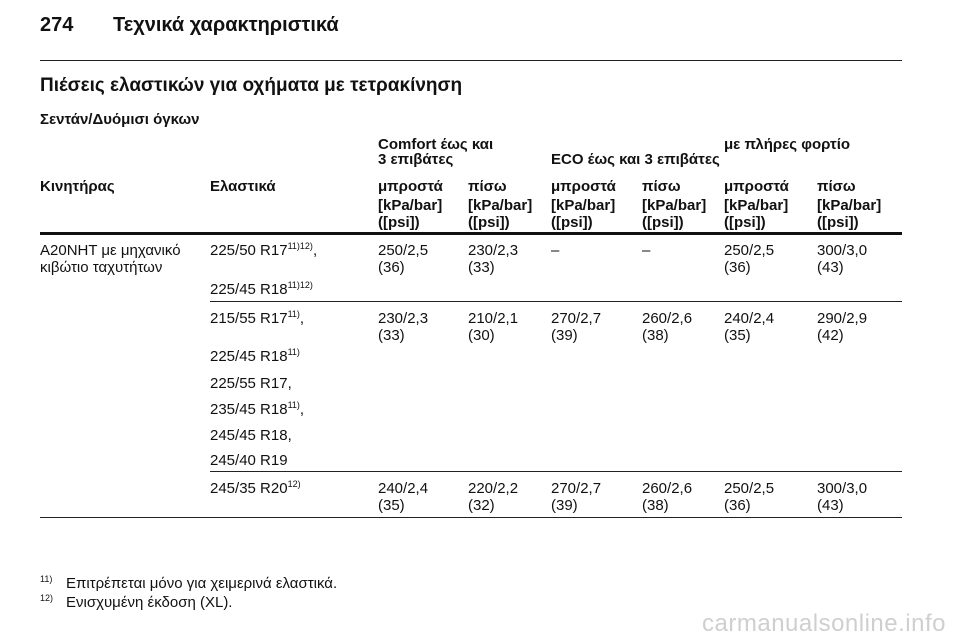 The image size is (960, 642). What do you see at coordinates (249, 460) in the screenshot?
I see `tyre-size: 245/40 R19` at bounding box center [249, 460].